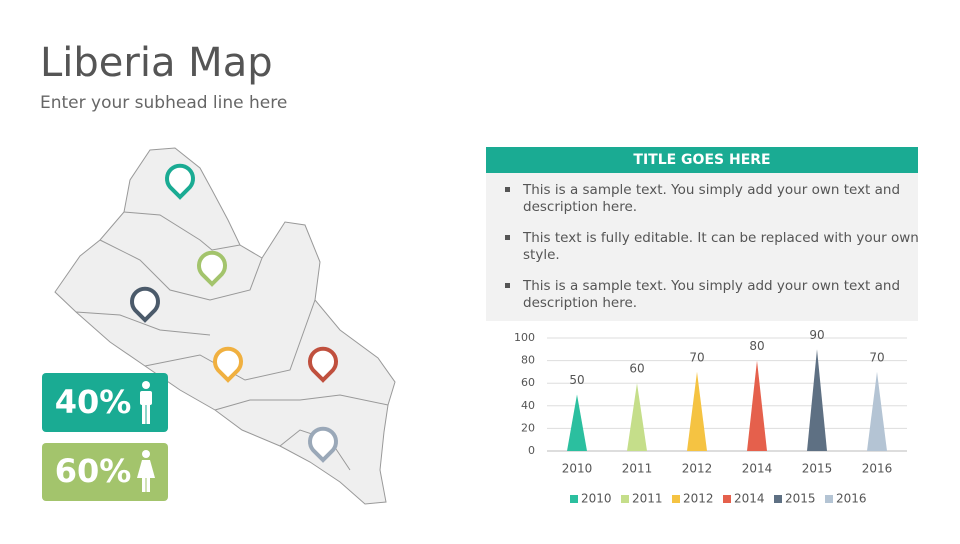 The height and width of the screenshot is (544, 960). Describe the element at coordinates (816, 335) in the screenshot. I see `value-label: 90` at that location.